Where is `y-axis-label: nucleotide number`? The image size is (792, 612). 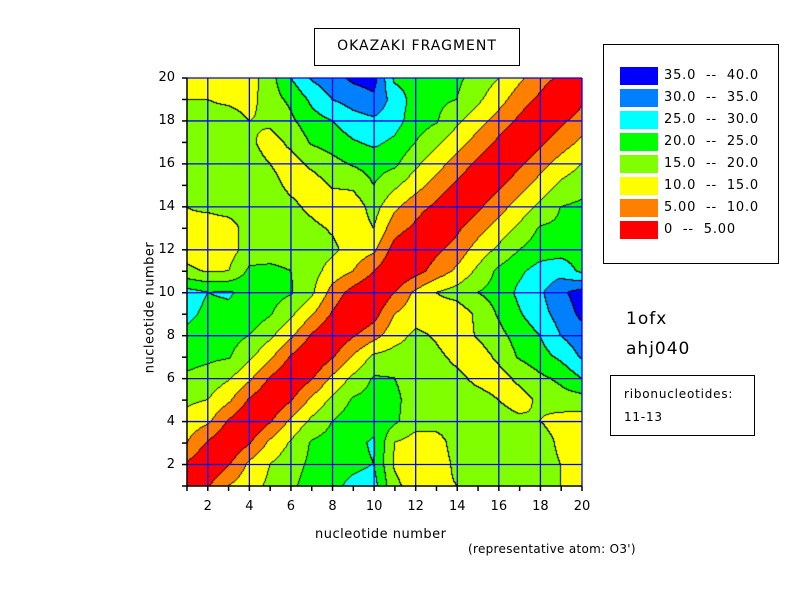
y-axis-label: nucleotide number is located at coordinates (150, 307).